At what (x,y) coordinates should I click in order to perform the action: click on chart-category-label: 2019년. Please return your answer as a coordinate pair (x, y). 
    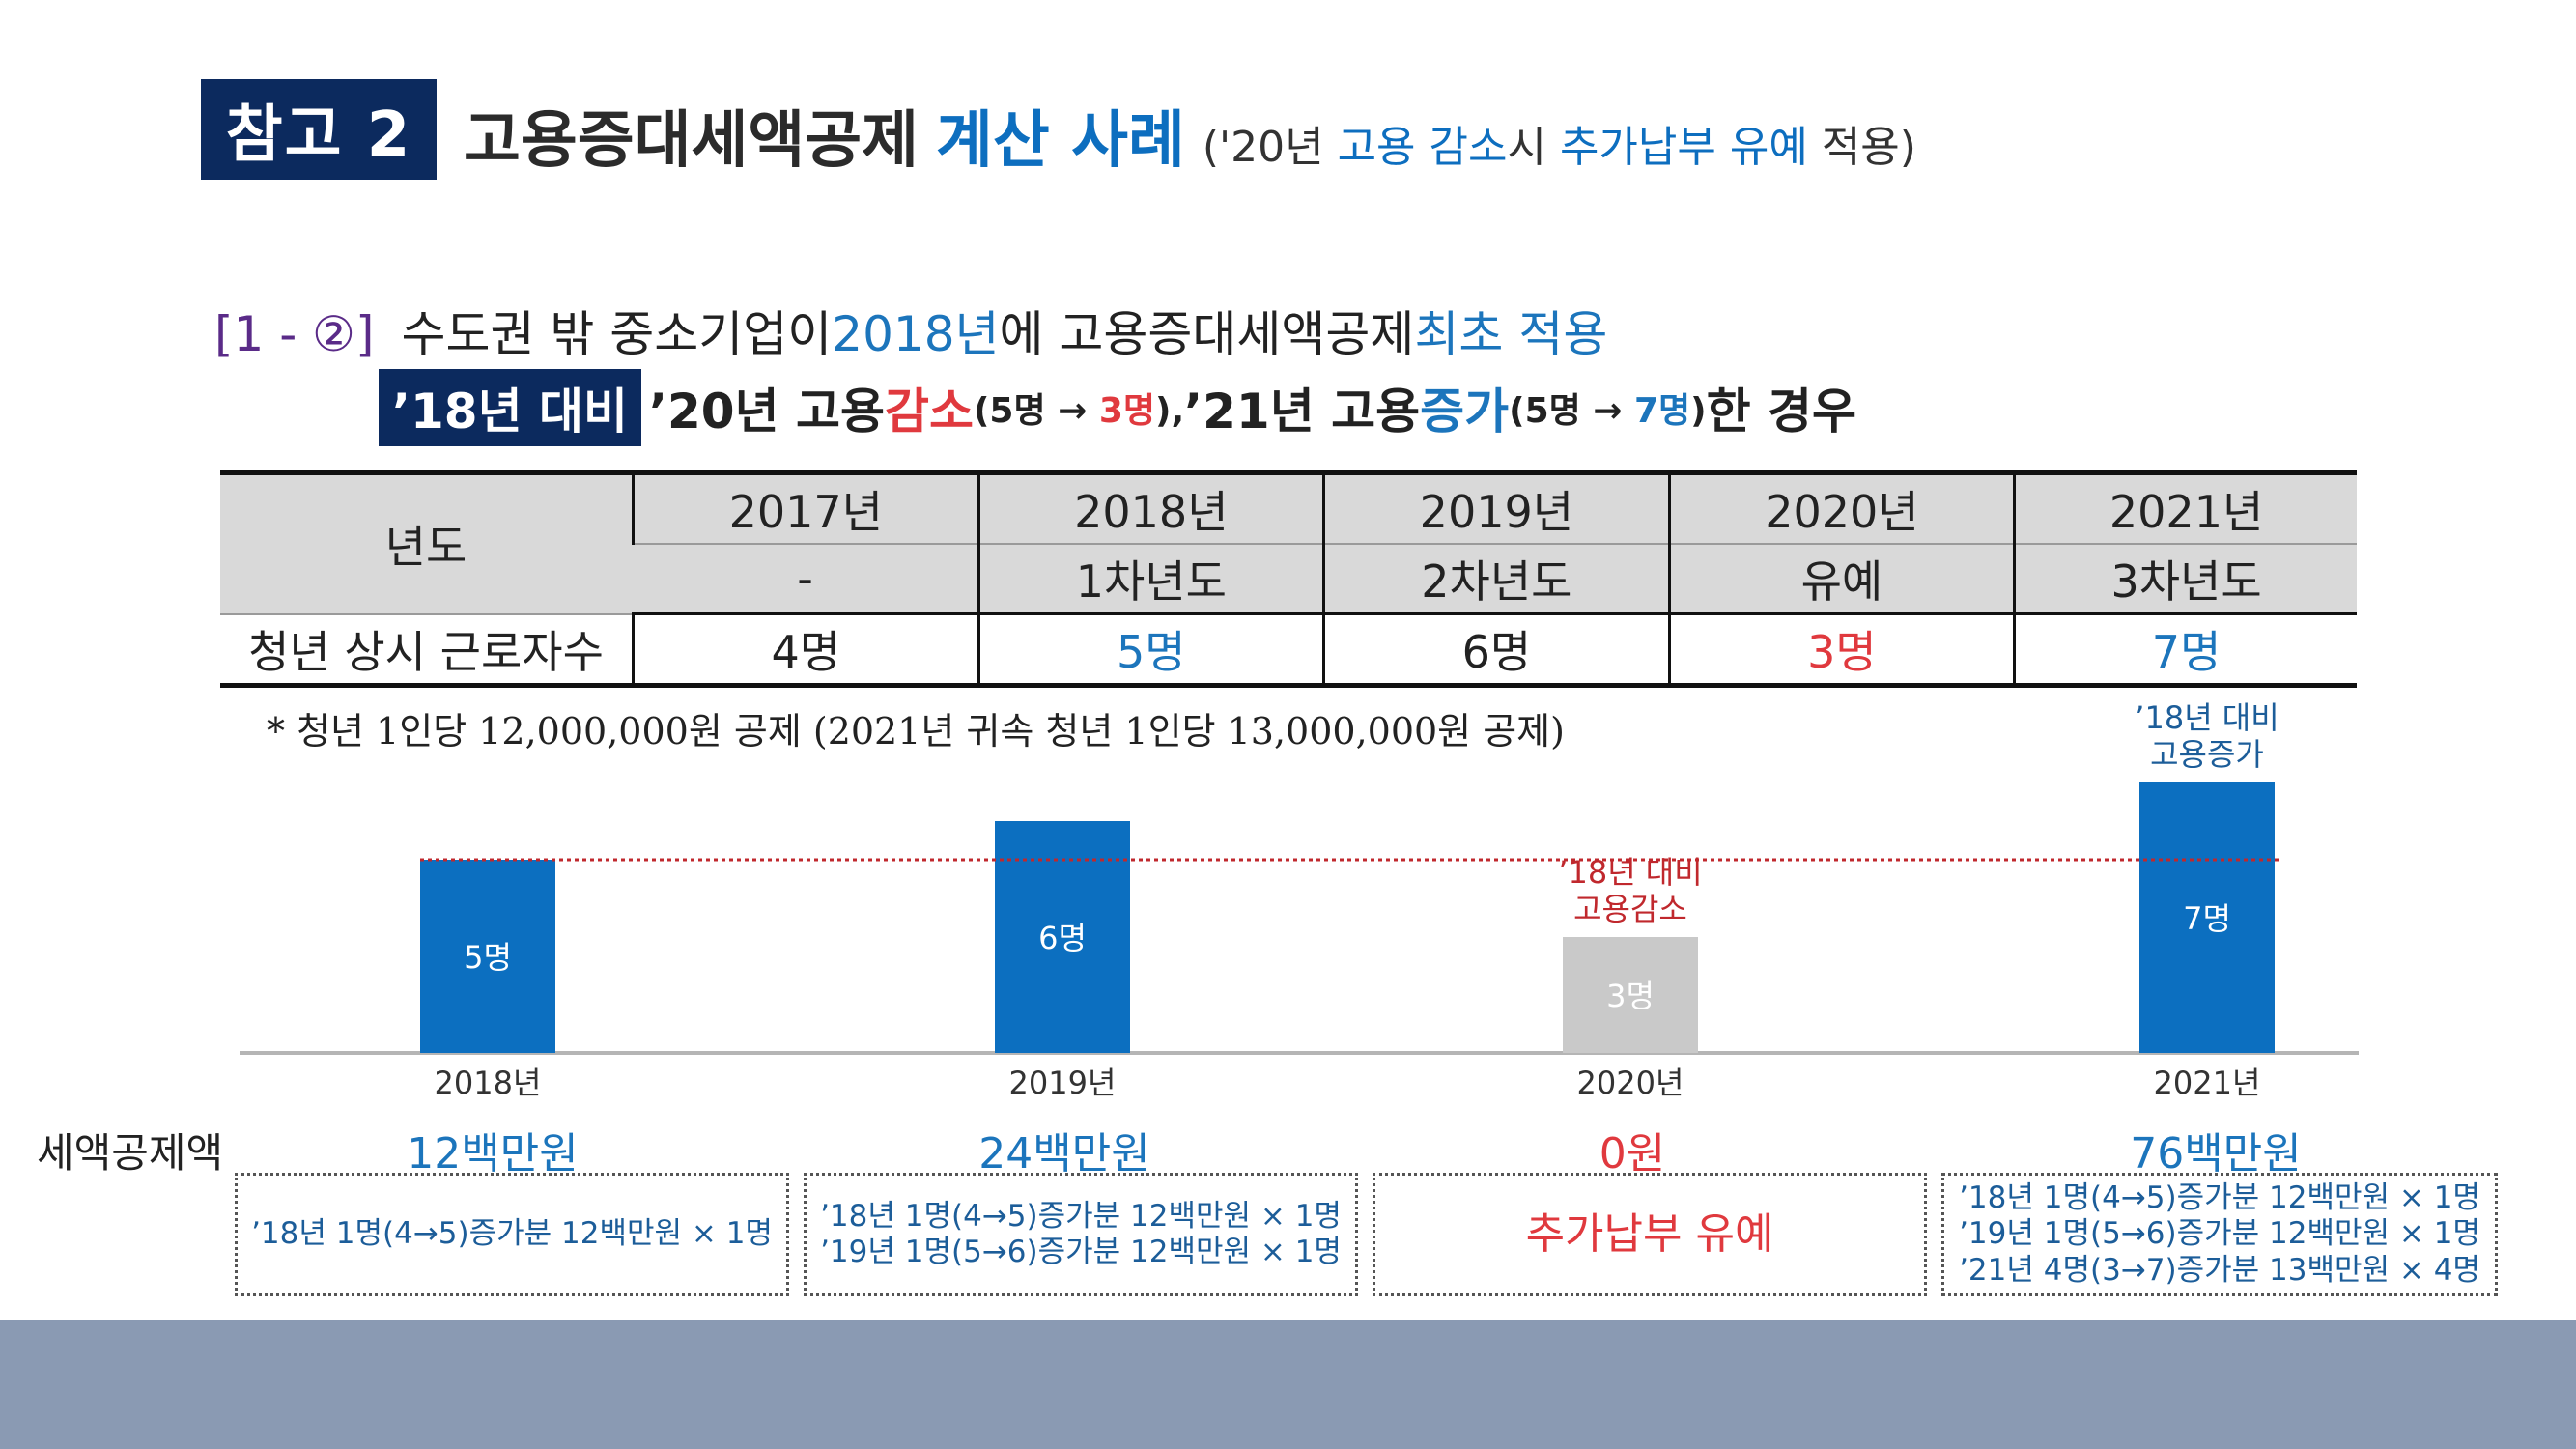
    Looking at the image, I should click on (1063, 1083).